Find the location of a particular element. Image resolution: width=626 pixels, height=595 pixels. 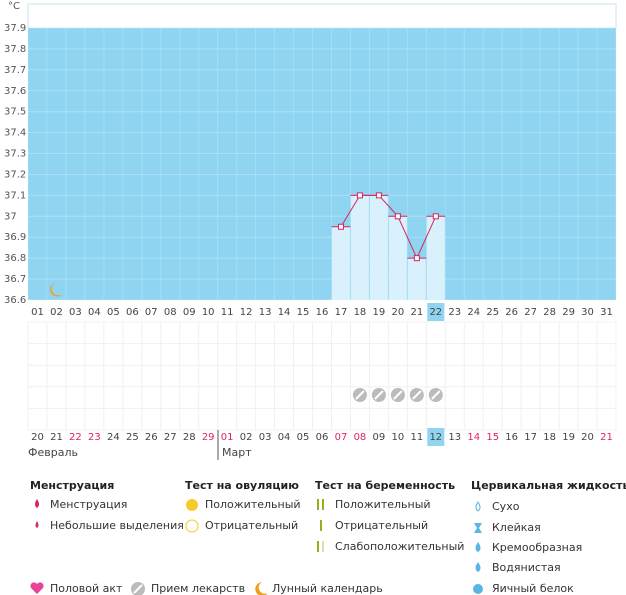

x-tick-label: 11 is located at coordinates (227, 312).